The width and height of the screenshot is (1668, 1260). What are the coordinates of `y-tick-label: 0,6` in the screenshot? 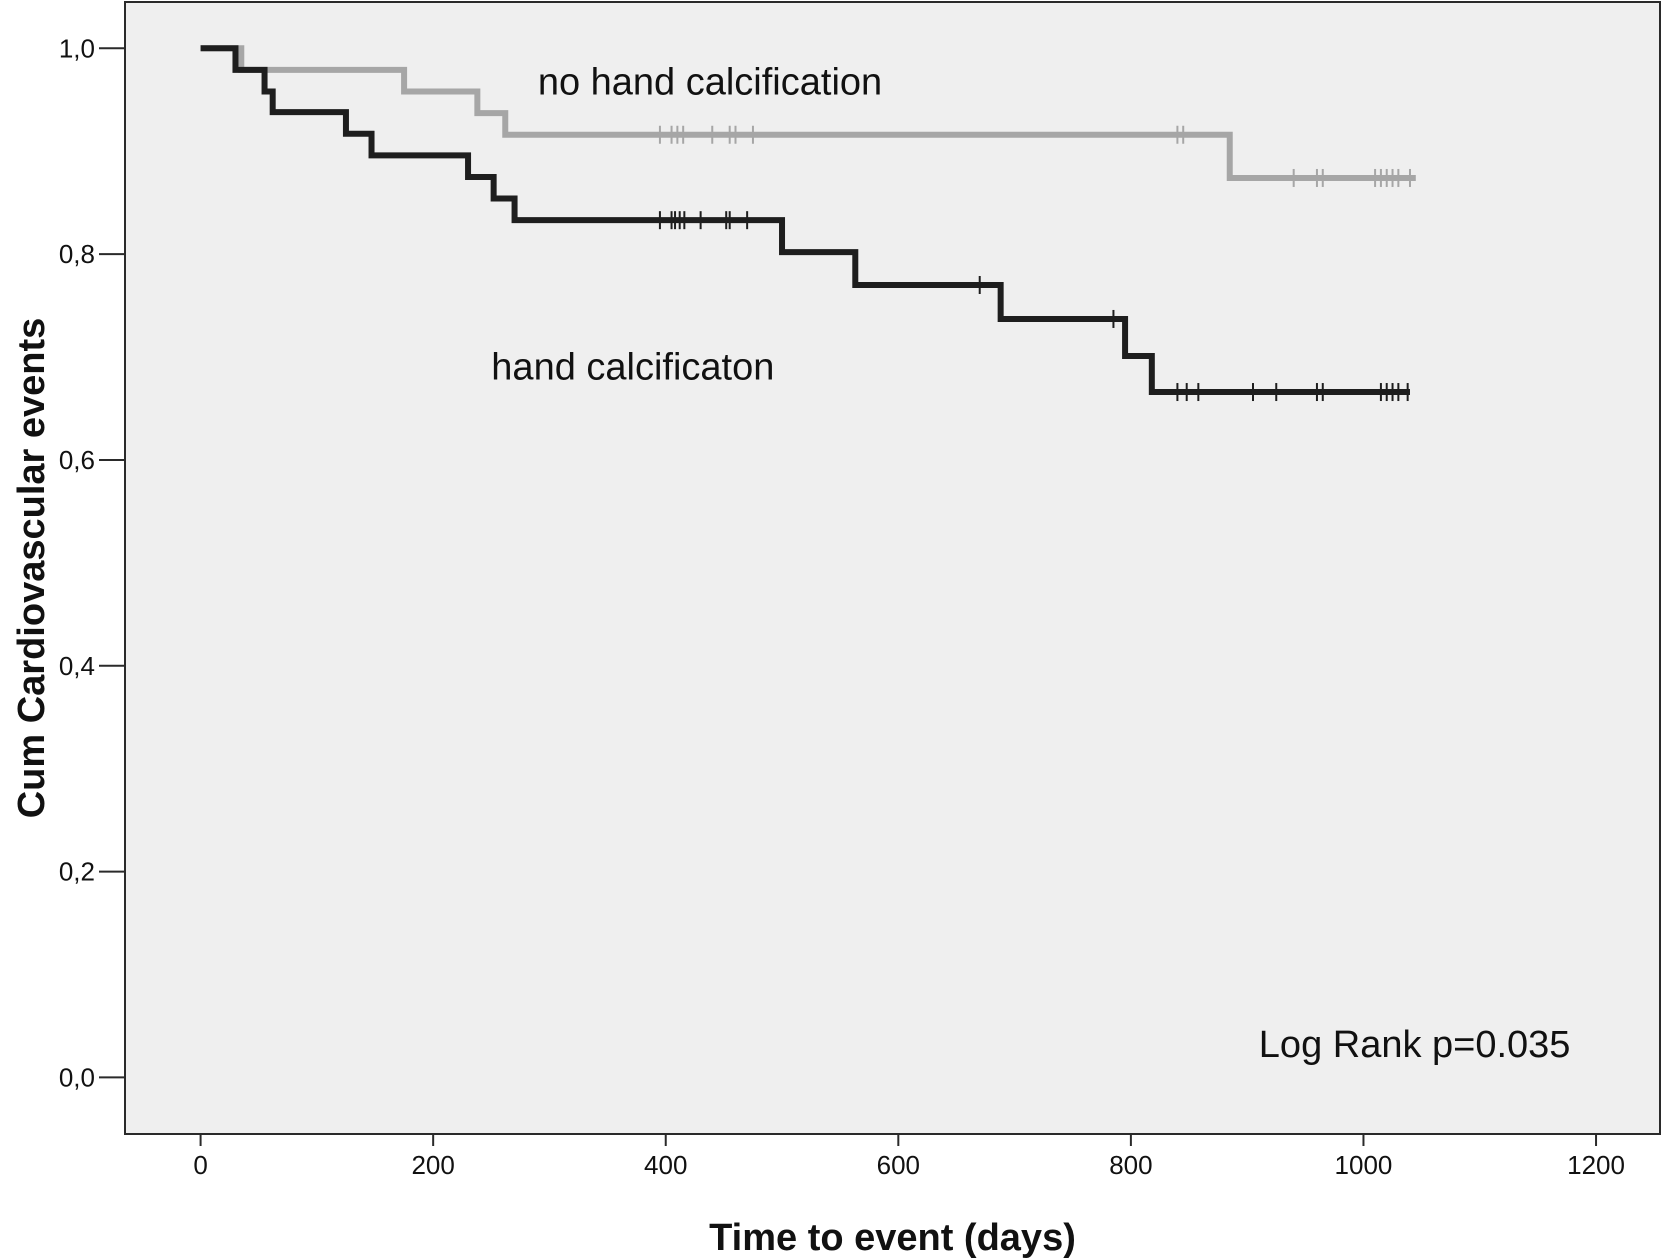 It's located at (77, 460).